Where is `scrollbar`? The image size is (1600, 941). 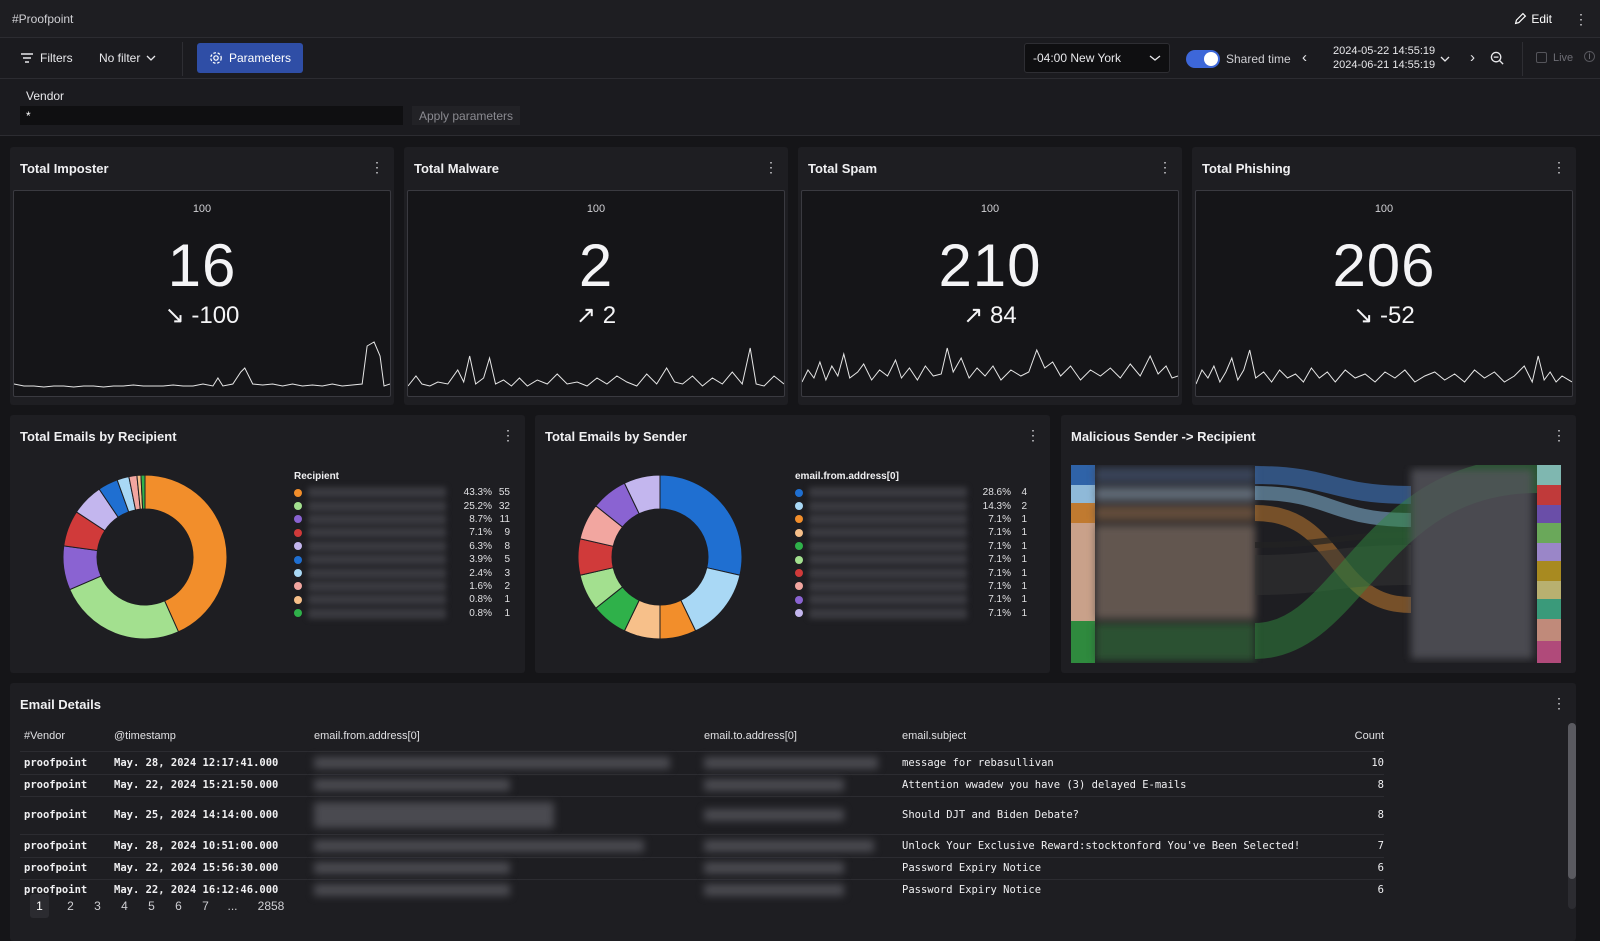 scrollbar is located at coordinates (1572, 816).